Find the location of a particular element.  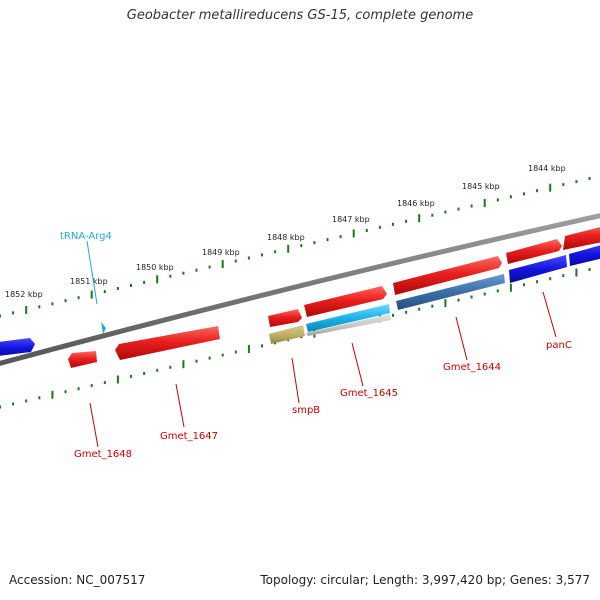

smpb-label-line is located at coordinates (295, 380).